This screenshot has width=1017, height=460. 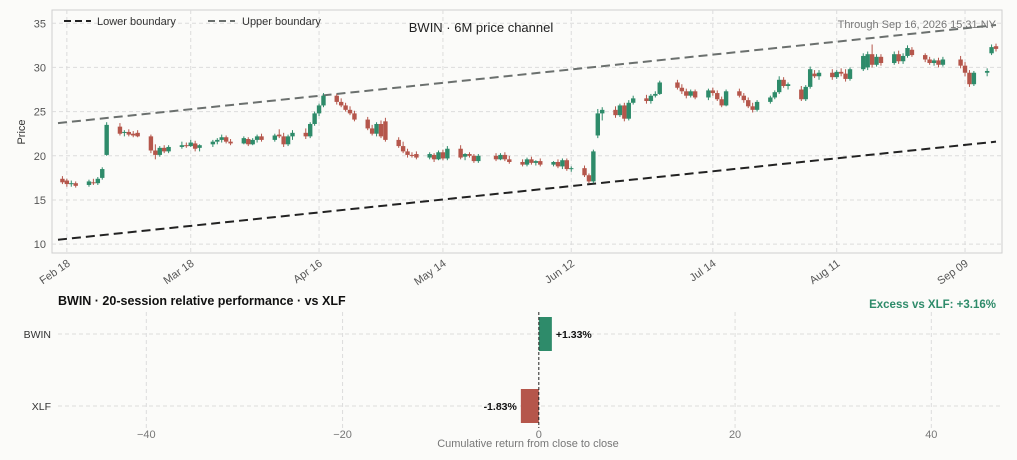 What do you see at coordinates (37, 335) in the screenshot?
I see `performance-category-label: BWIN` at bounding box center [37, 335].